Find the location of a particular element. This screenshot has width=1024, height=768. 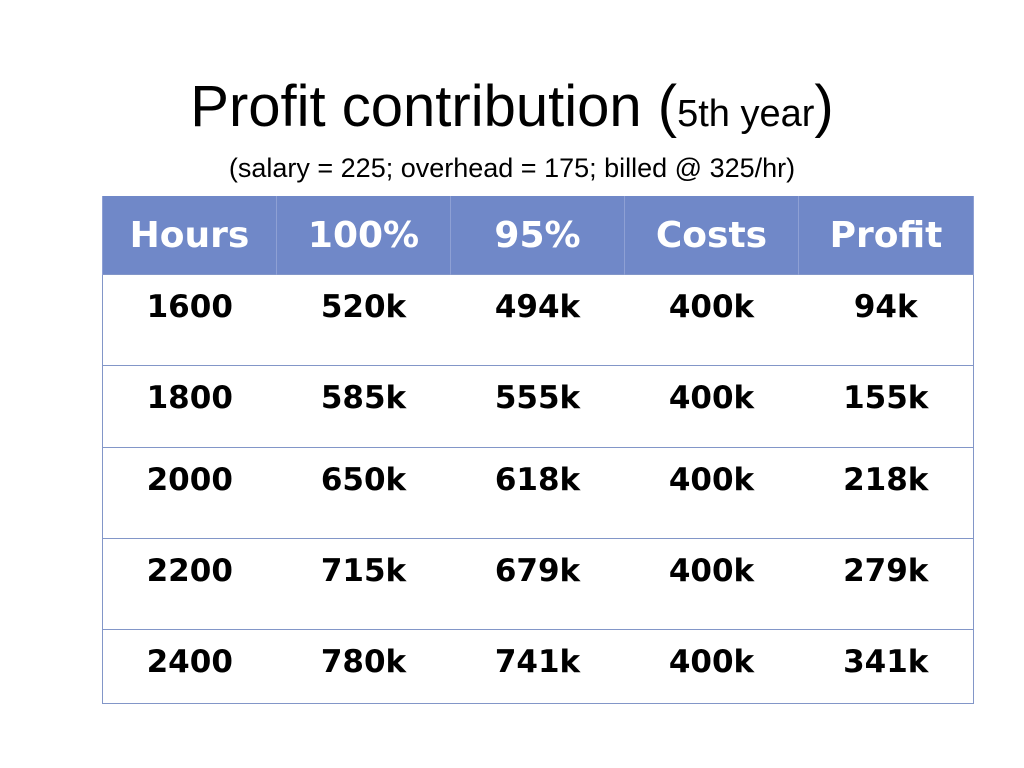

cell-95-percent: 618k is located at coordinates (537, 493).